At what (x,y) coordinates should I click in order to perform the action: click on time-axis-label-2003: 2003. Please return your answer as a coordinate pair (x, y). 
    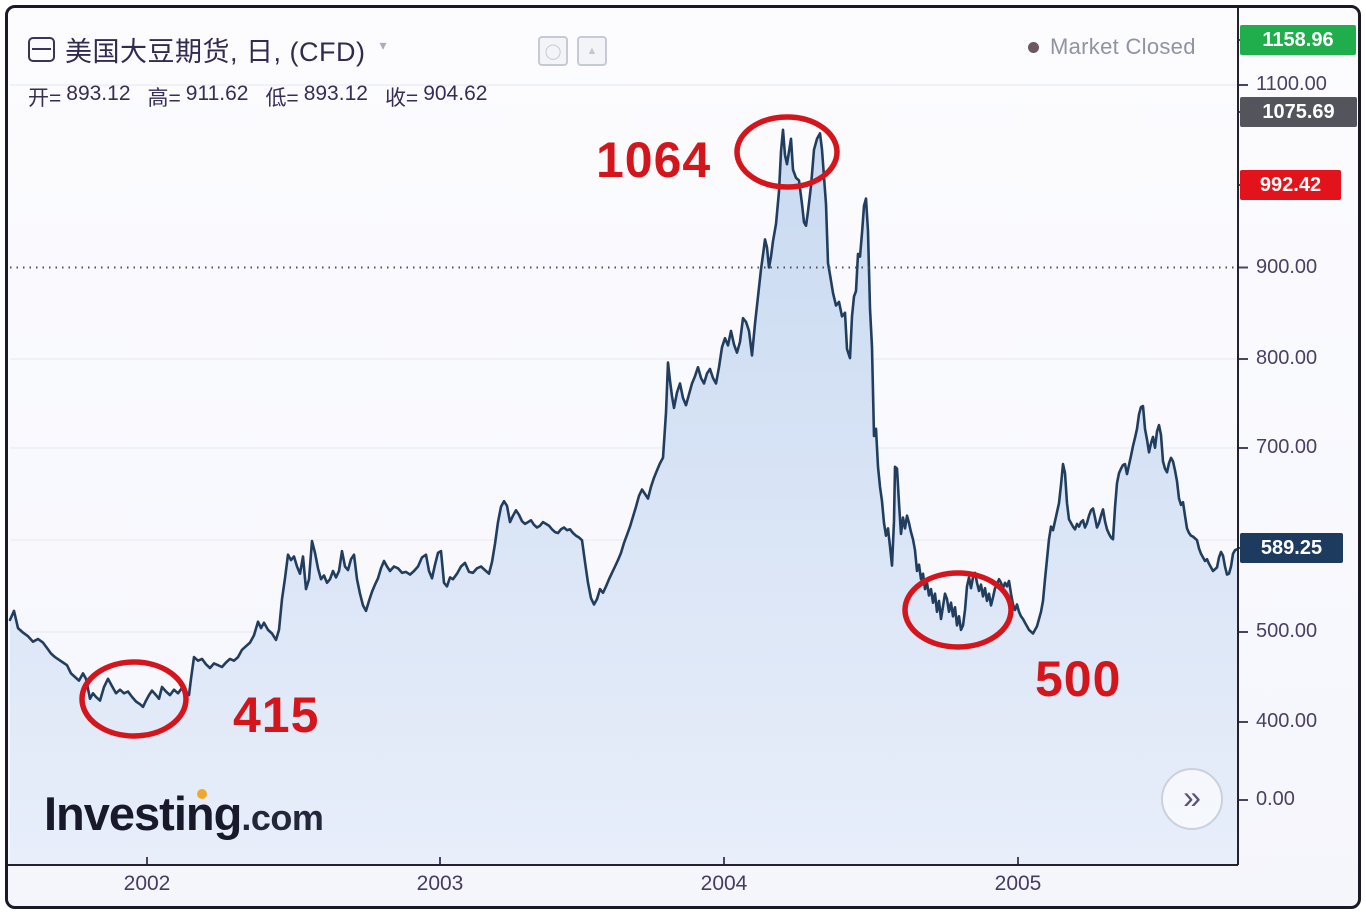
    Looking at the image, I should click on (440, 883).